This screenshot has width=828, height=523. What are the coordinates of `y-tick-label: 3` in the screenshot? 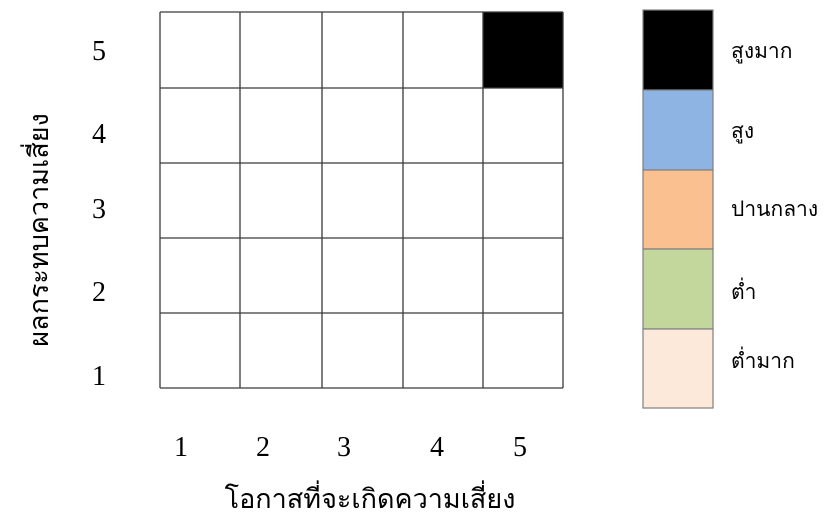 It's located at (99, 209).